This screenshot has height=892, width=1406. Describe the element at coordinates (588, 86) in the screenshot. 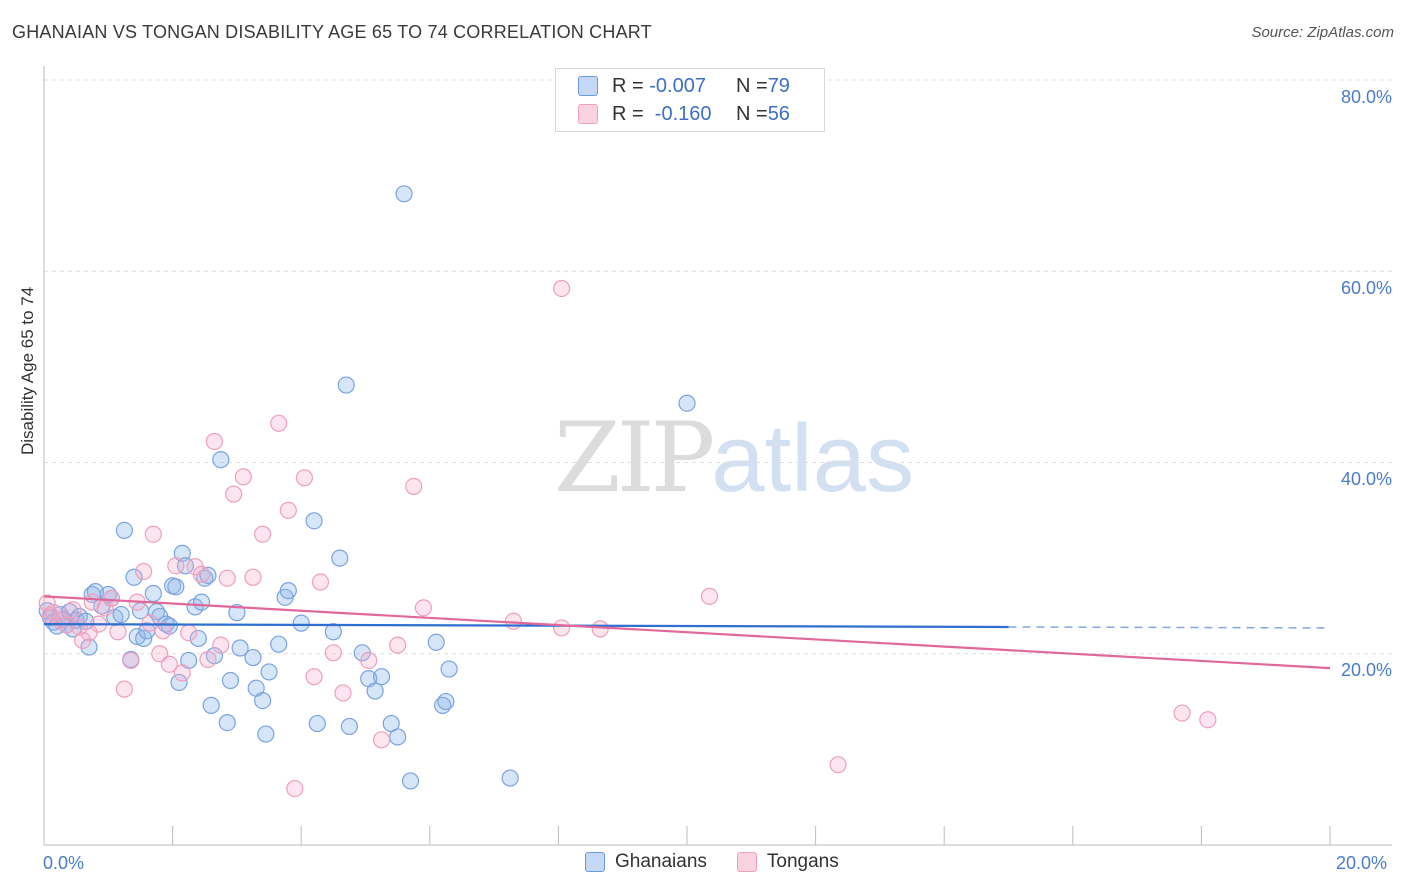

I see `ghanaians-swatch` at that location.